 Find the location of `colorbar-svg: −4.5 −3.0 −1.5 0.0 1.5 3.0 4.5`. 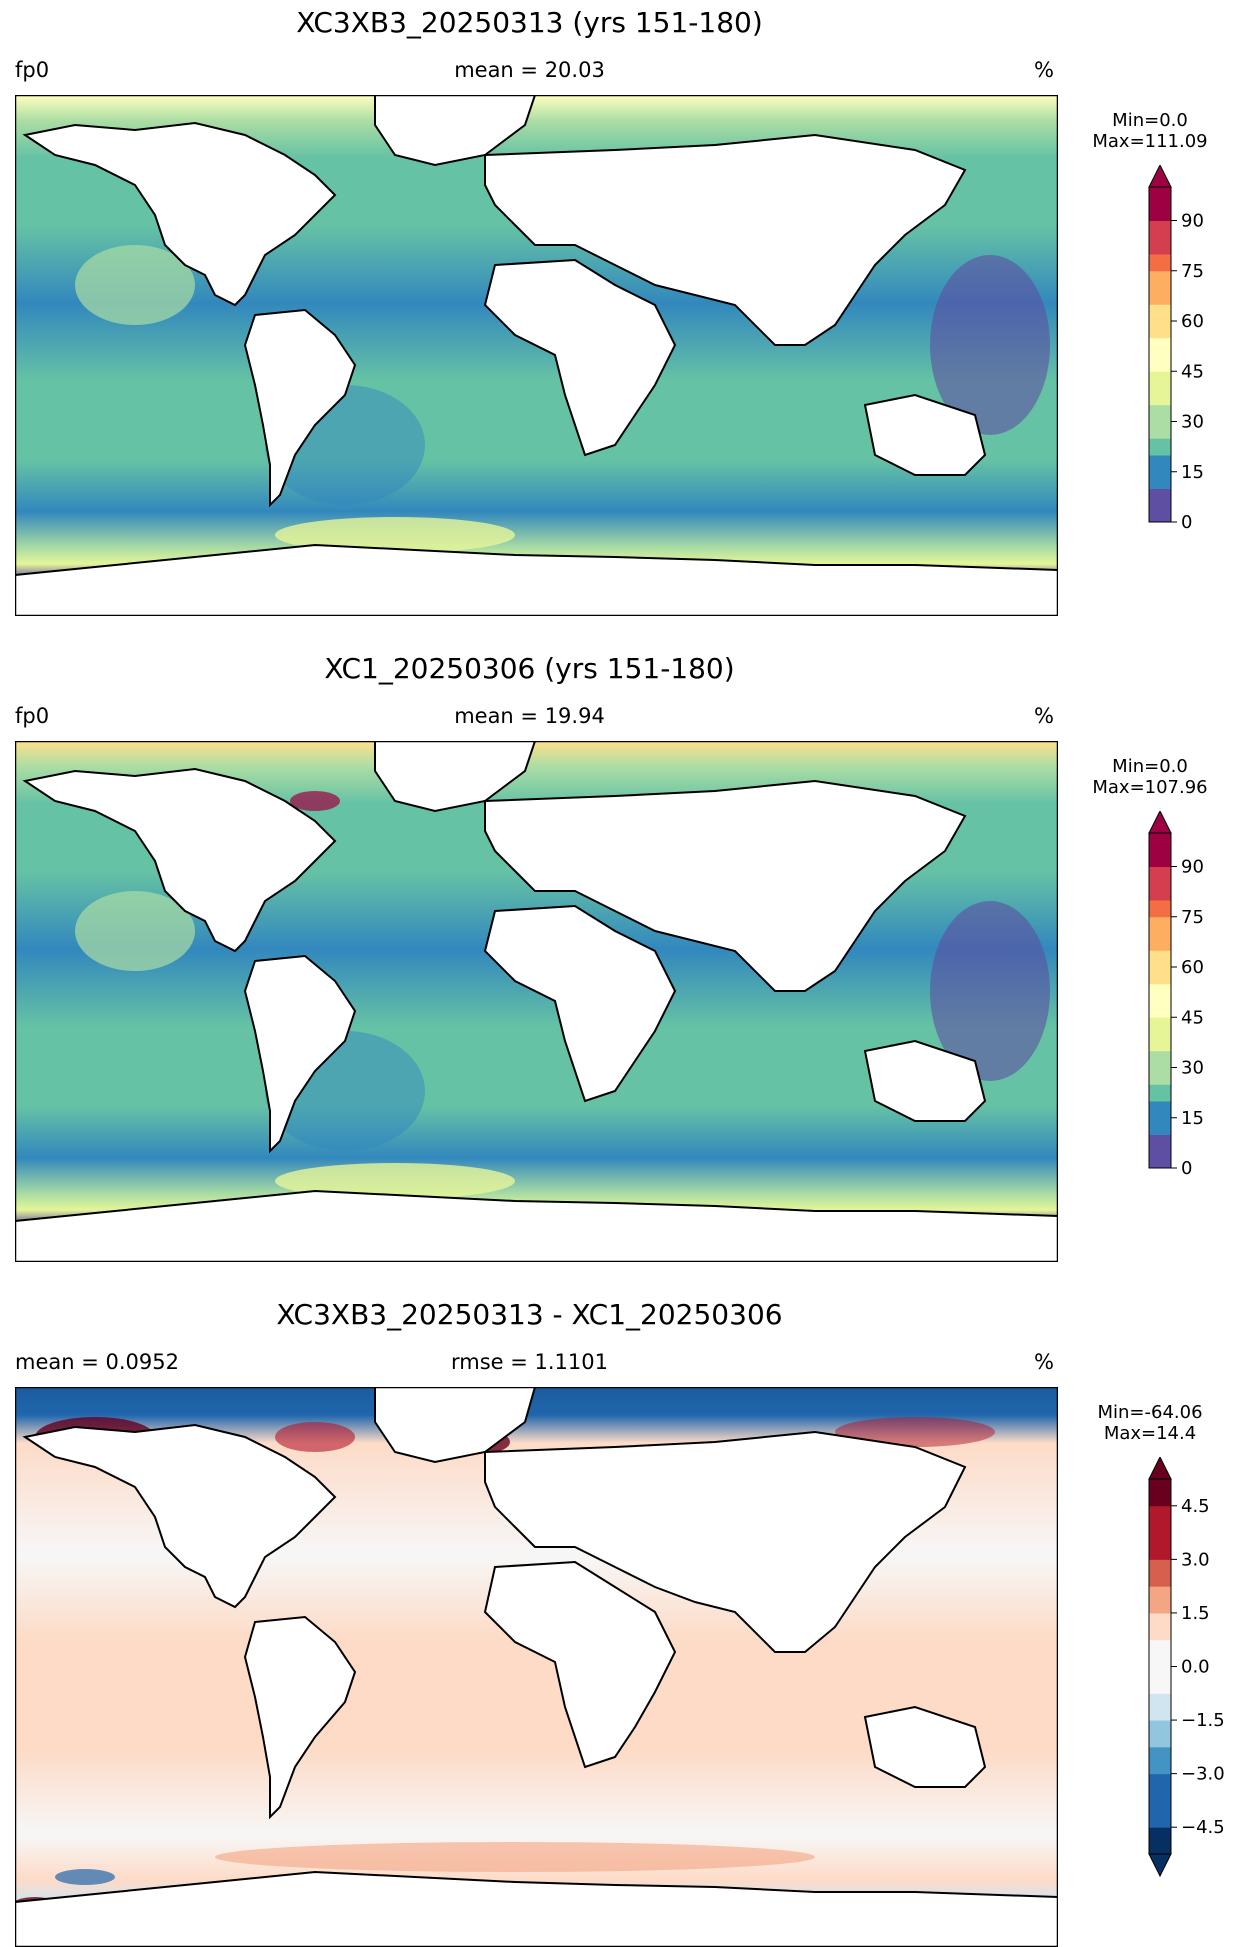

colorbar-svg: −4.5 −3.0 −1.5 0.0 1.5 3.0 4.5 is located at coordinates (1186, 1666).